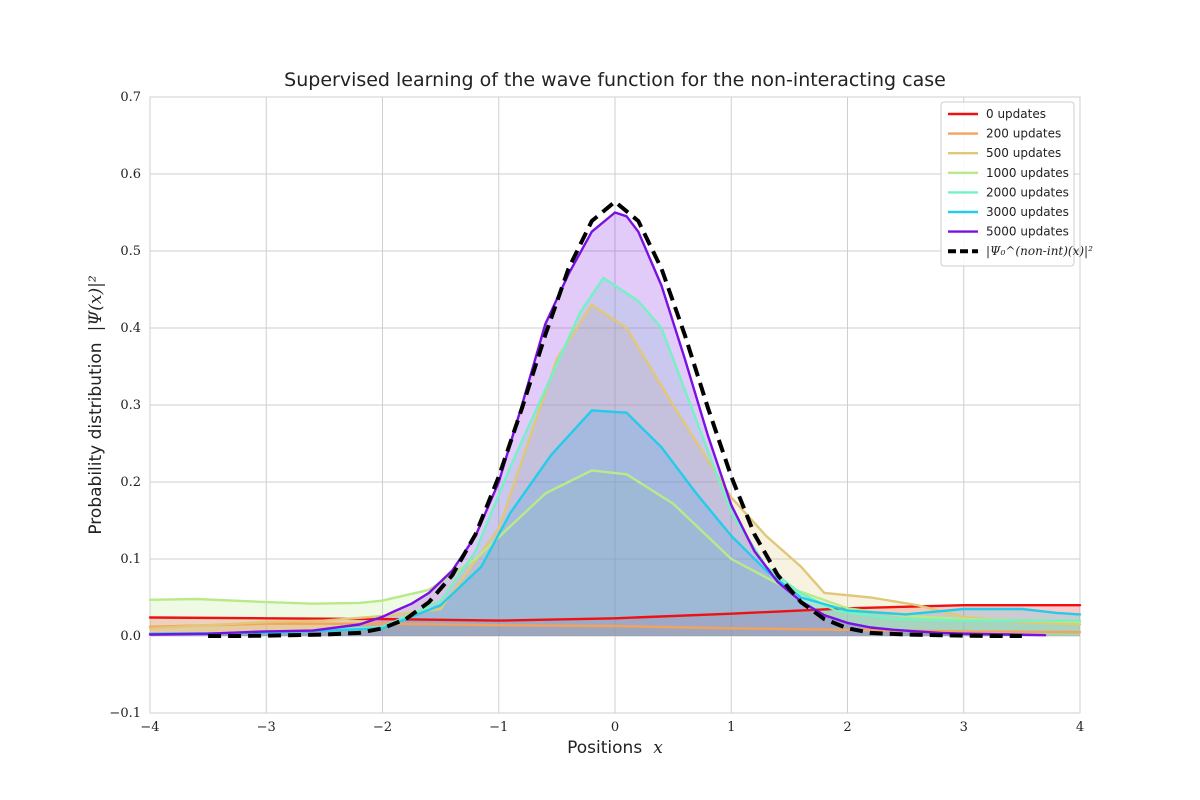 Image resolution: width=1200 pixels, height=800 pixels. I want to click on y-axis-title: Probability distribution |Ψ(x)|², so click(96, 404).